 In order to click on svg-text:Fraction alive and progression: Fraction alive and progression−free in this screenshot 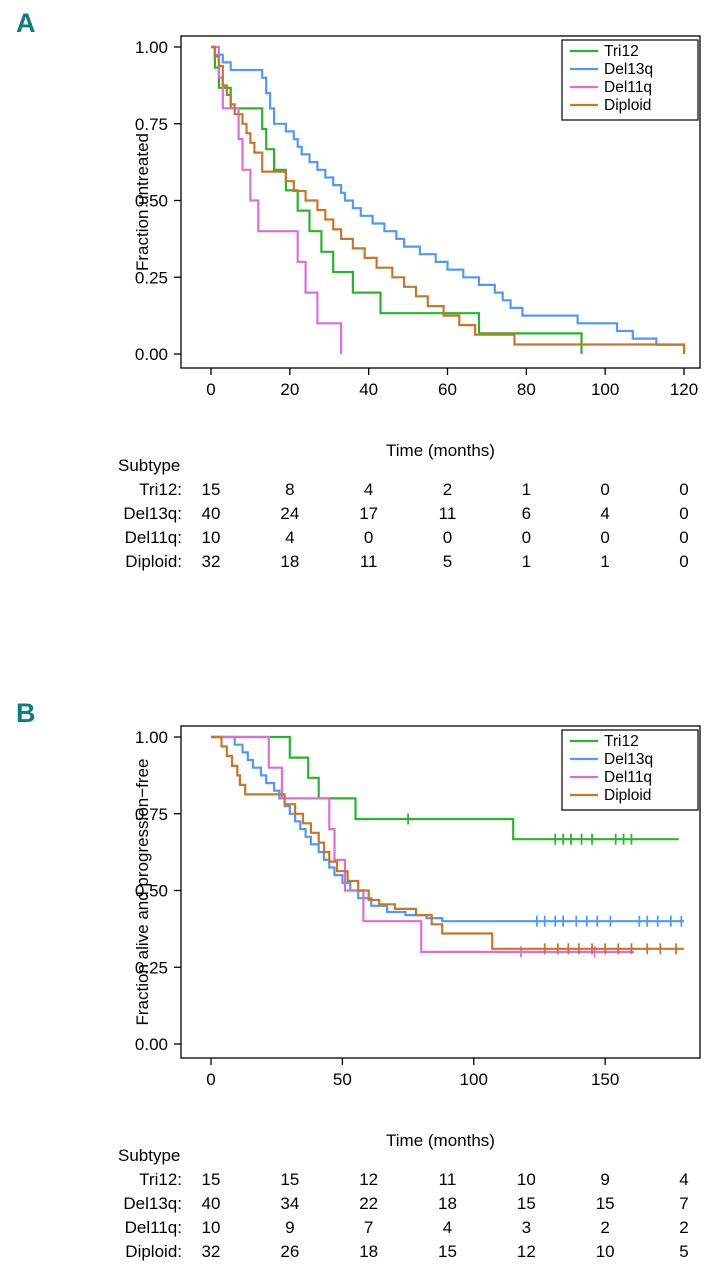, I will do `click(142, 892)`.